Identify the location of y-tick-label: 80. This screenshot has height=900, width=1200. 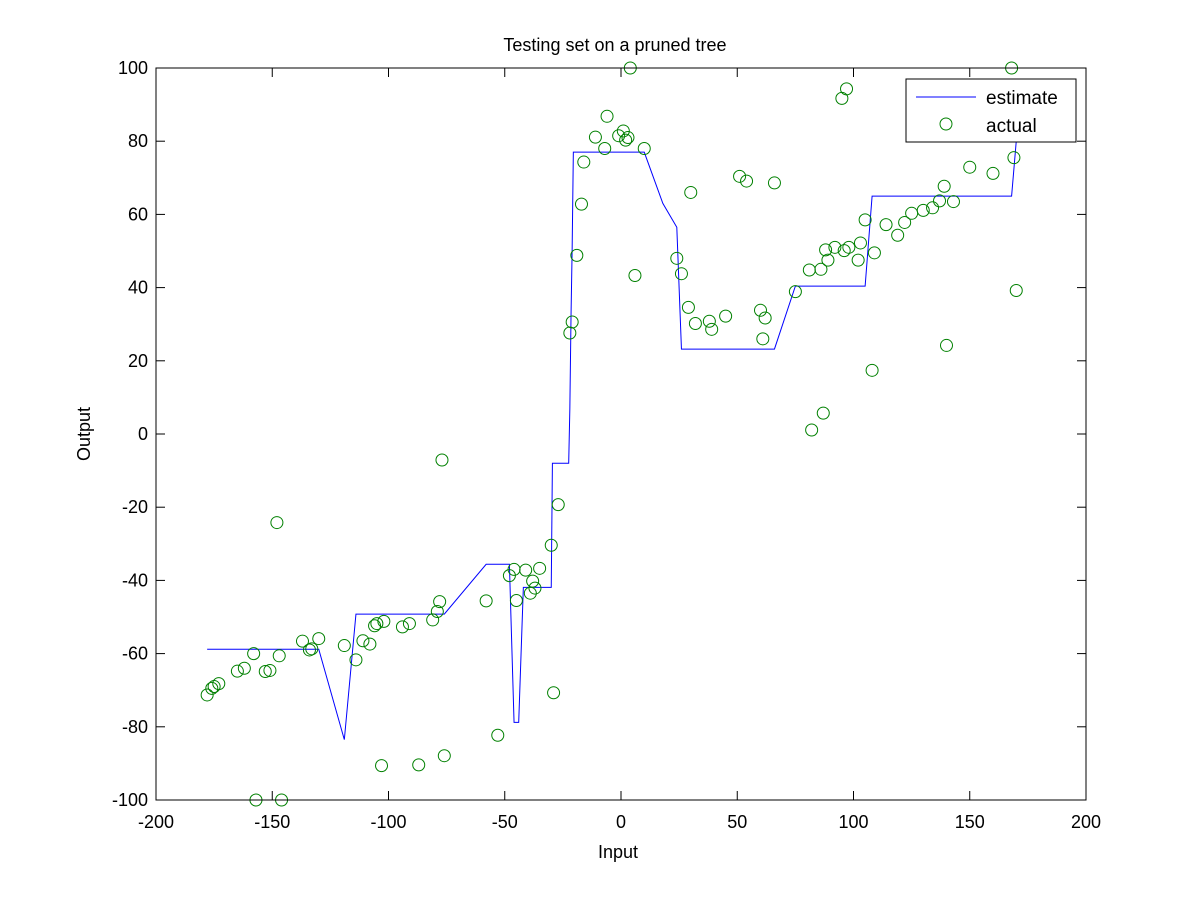
(138, 141).